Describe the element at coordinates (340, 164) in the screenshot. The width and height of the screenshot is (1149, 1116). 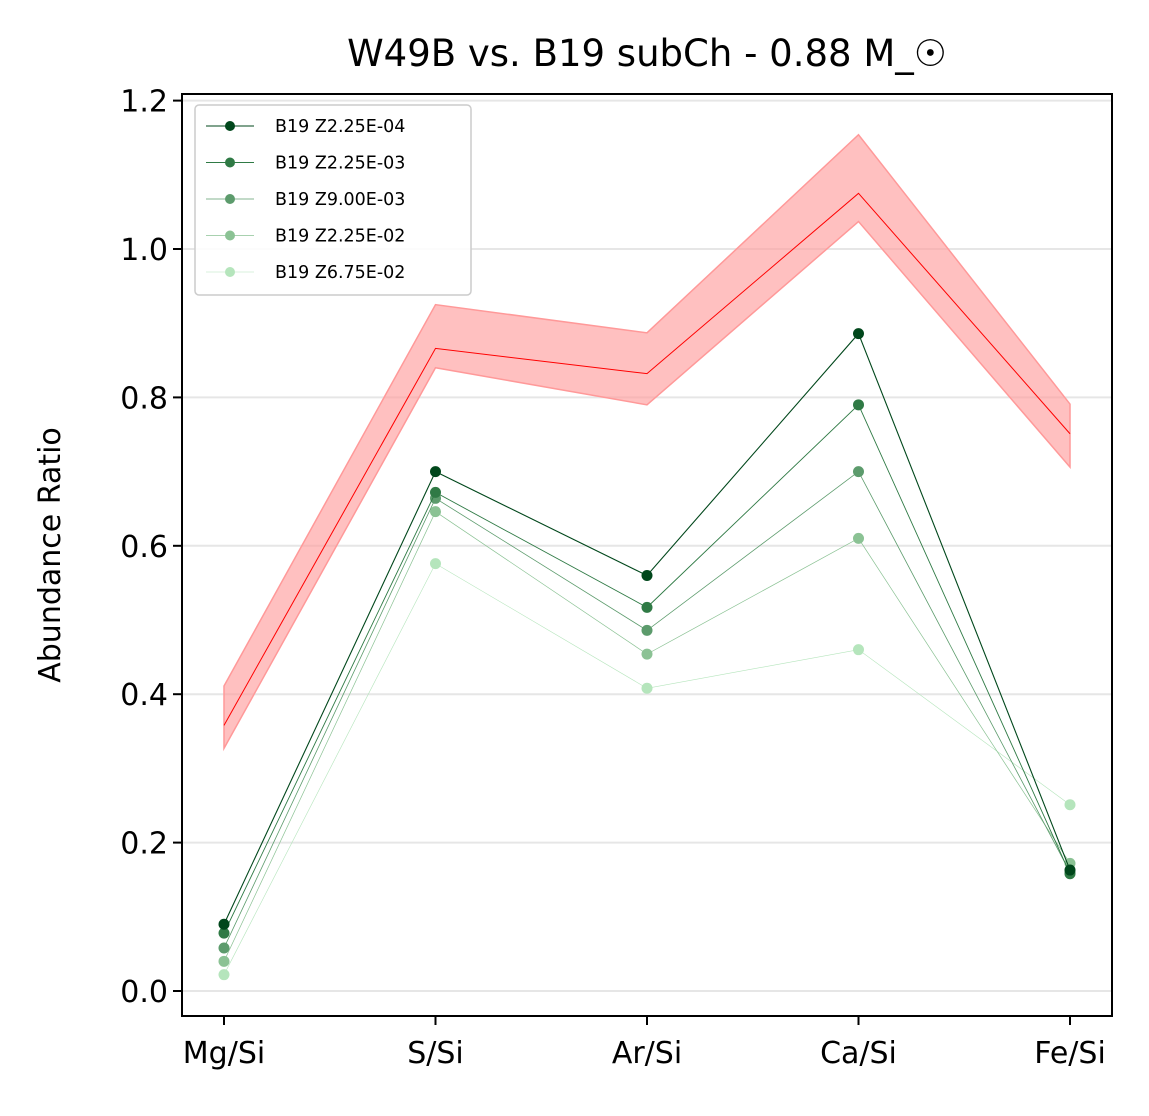
I see `legend-label: B19 Z2.25E-03` at that location.